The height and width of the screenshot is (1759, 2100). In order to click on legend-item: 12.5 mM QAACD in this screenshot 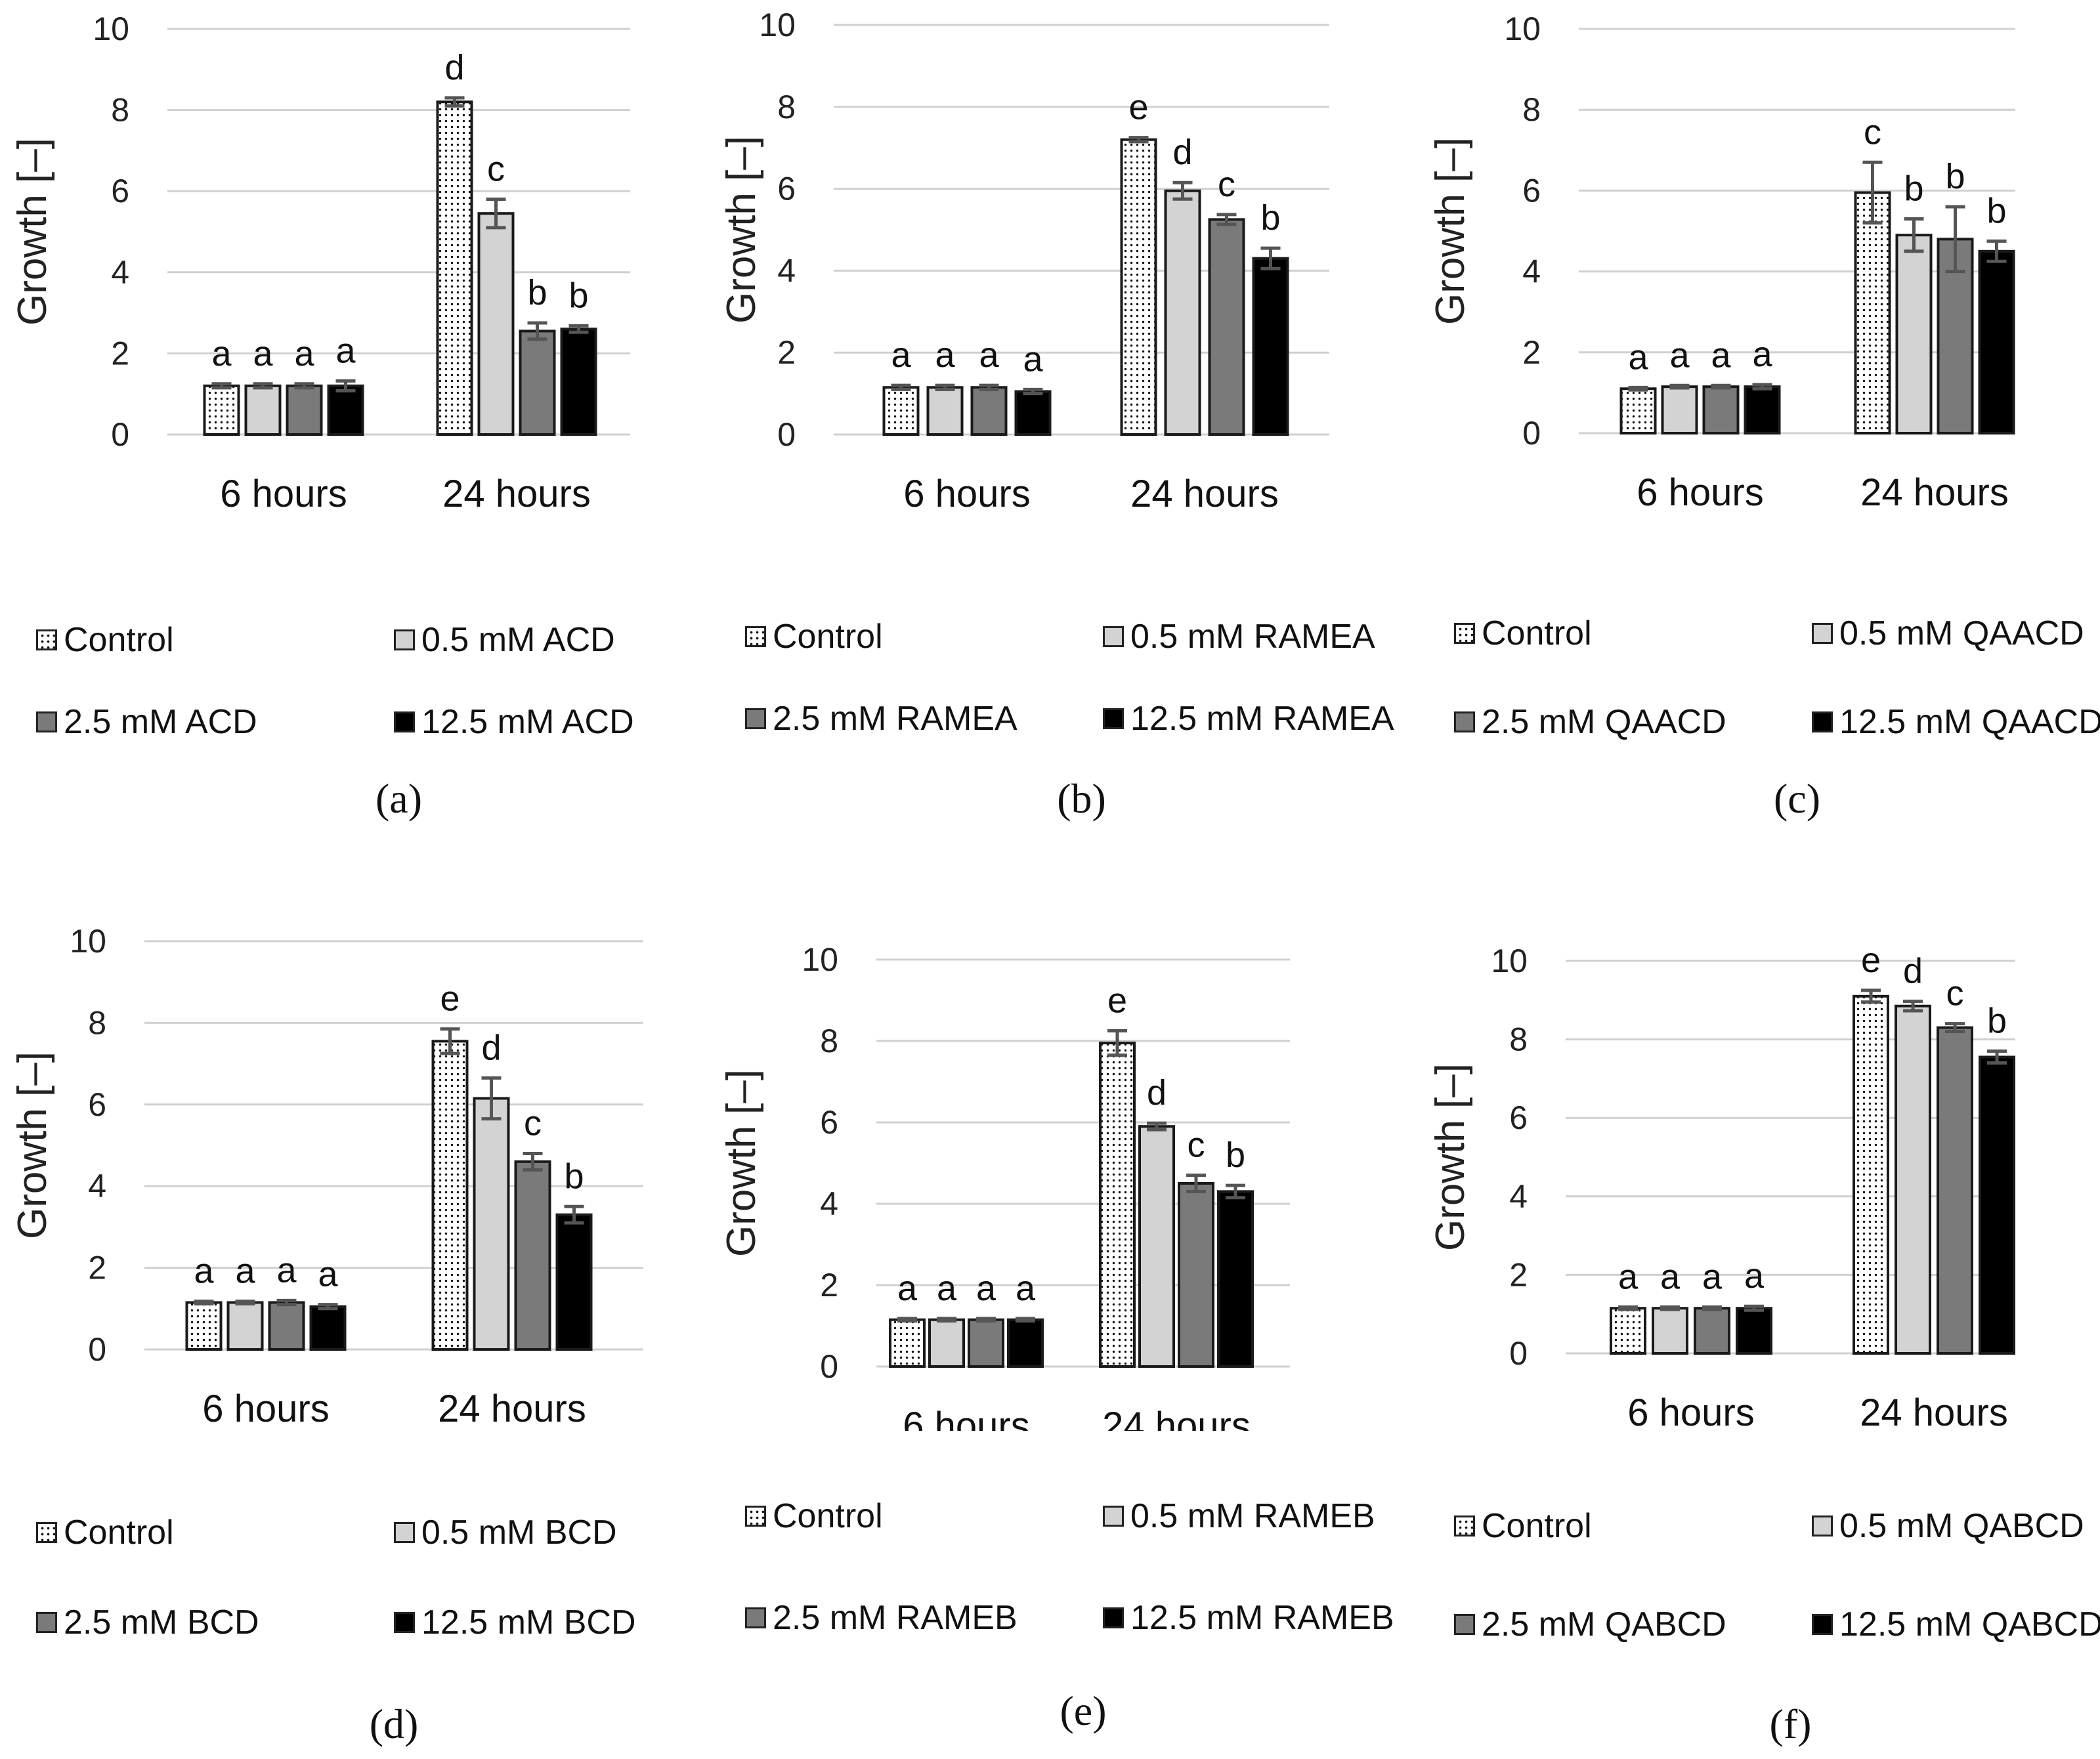, I will do `click(1956, 722)`.